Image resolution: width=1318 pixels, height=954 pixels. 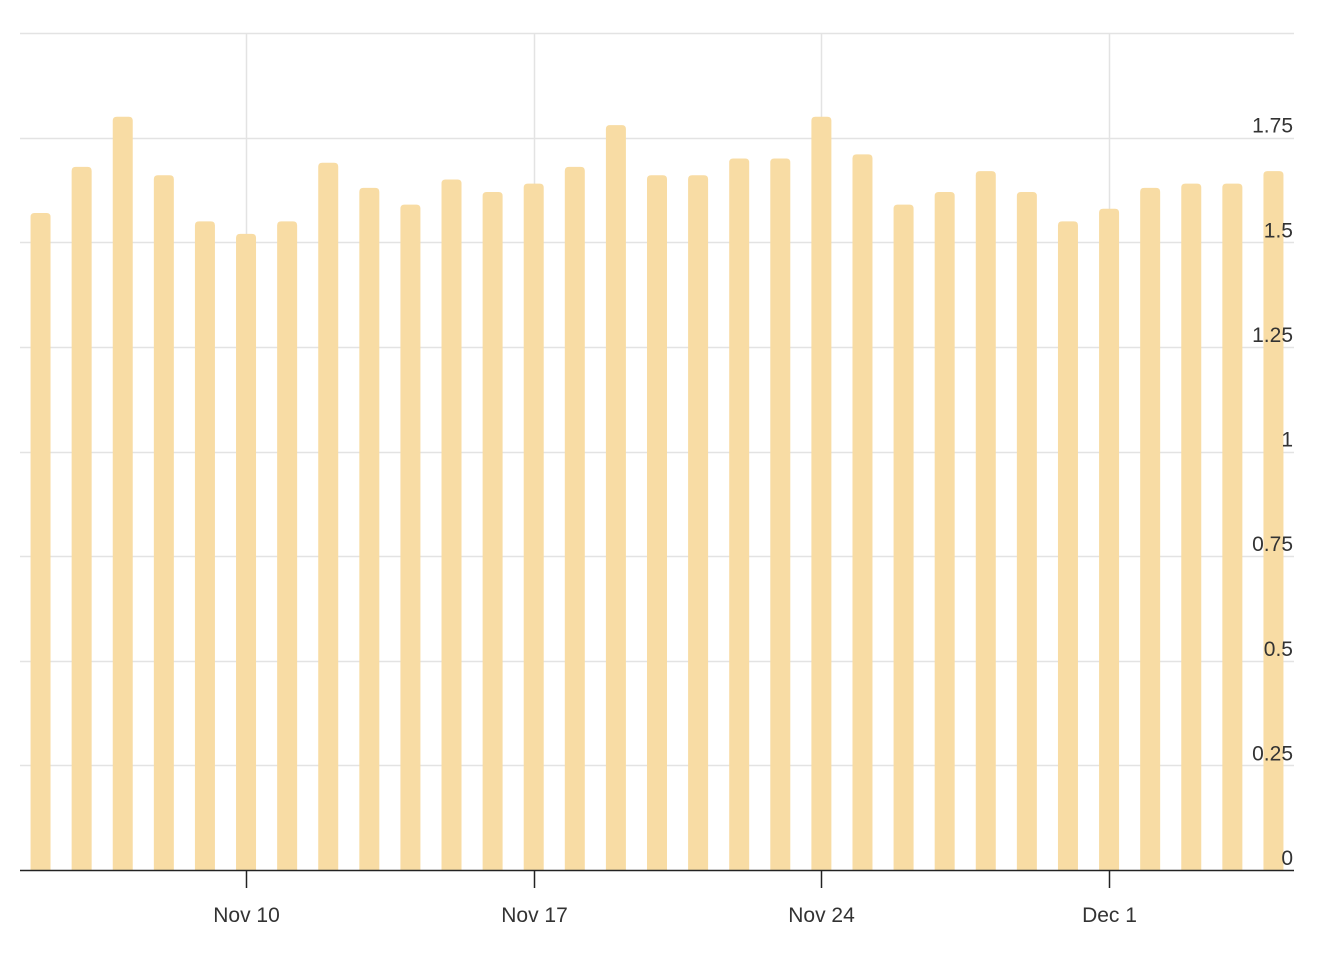 What do you see at coordinates (1272, 126) in the screenshot?
I see `y-tick-label: 1.75` at bounding box center [1272, 126].